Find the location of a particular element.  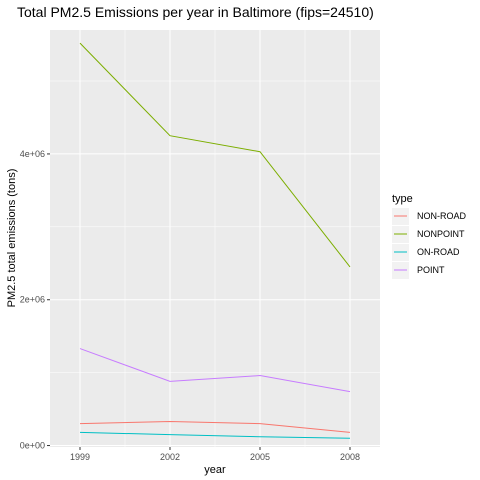

x-axis-title: year is located at coordinates (215, 470).